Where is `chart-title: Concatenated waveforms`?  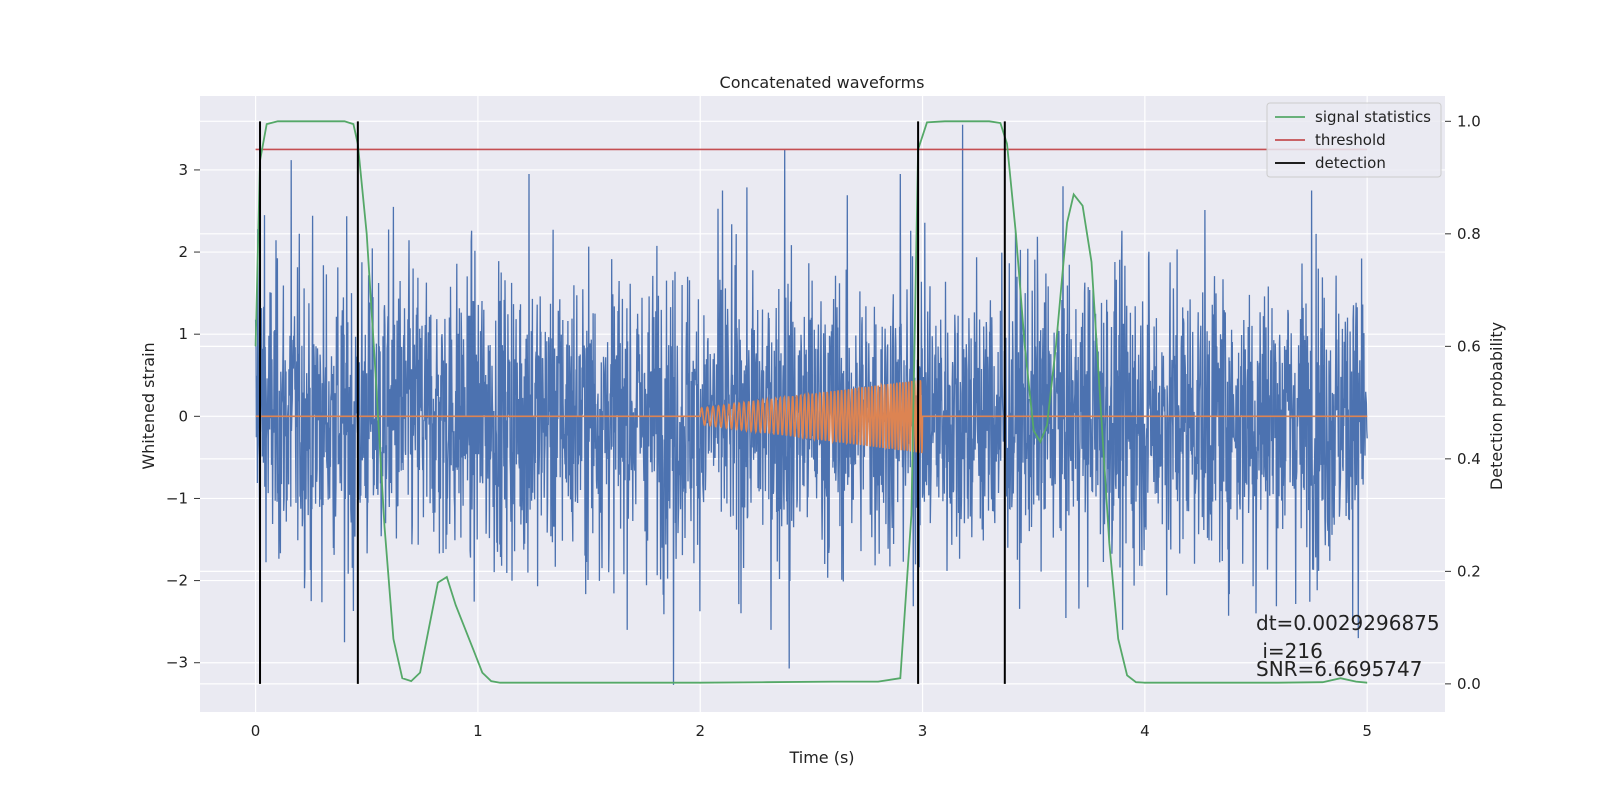
chart-title: Concatenated waveforms is located at coordinates (822, 82).